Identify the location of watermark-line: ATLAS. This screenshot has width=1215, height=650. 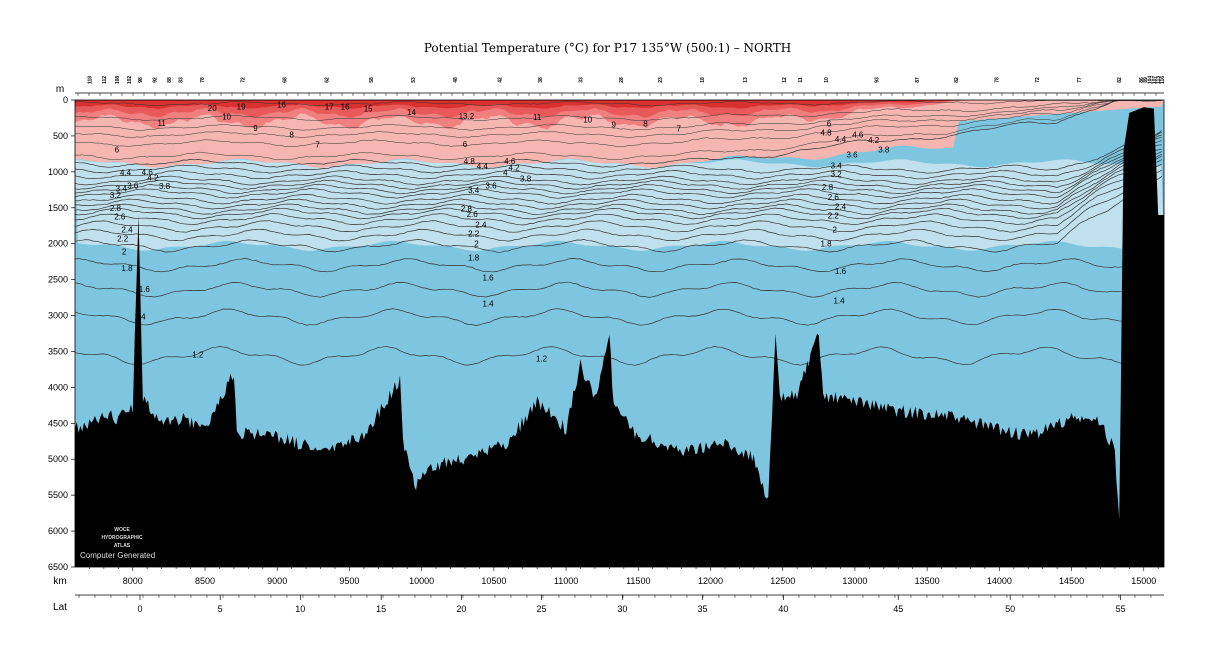
(122, 546).